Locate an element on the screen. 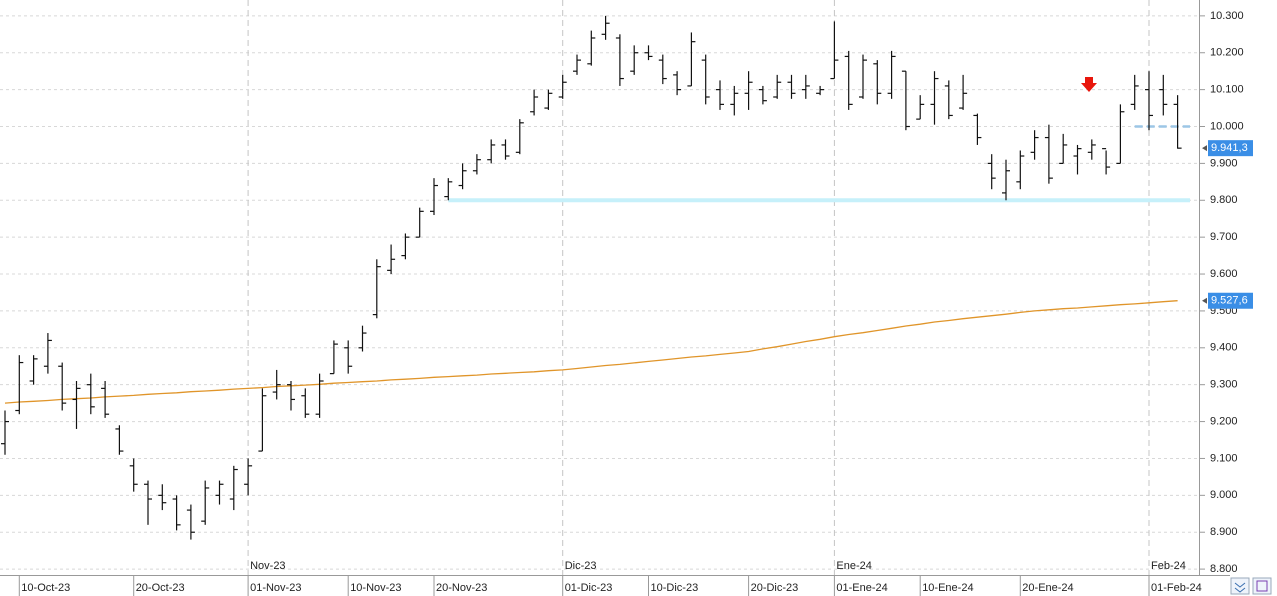 Image resolution: width=1277 pixels, height=596 pixels. price-tag-label: 9.941,3 is located at coordinates (1229, 148).